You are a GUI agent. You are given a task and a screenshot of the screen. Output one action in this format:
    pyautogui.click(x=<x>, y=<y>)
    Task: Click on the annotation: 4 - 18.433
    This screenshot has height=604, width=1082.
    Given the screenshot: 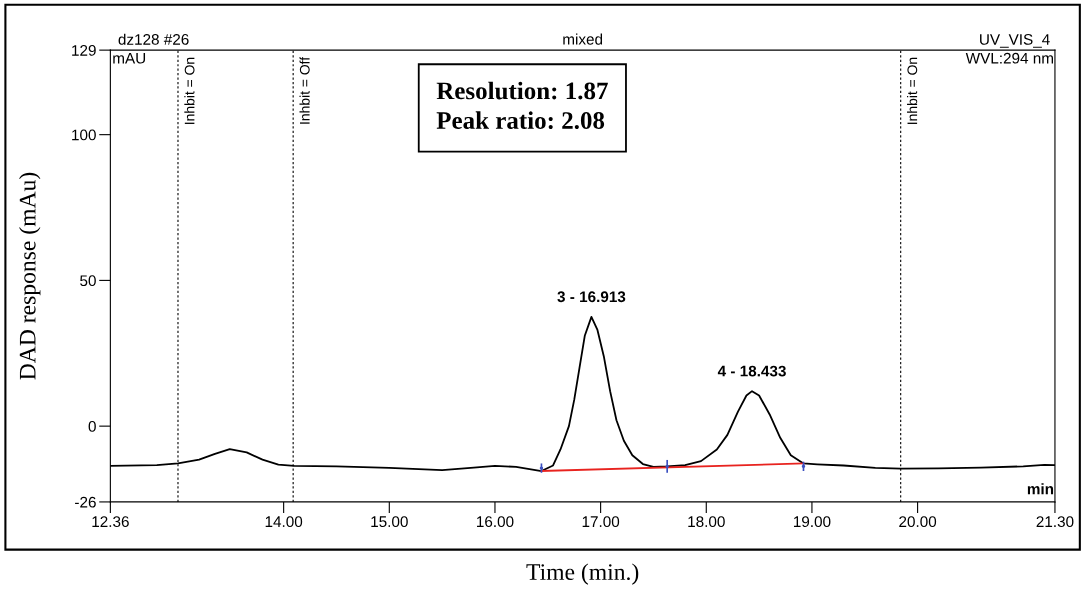 What is the action you would take?
    pyautogui.click(x=751, y=371)
    